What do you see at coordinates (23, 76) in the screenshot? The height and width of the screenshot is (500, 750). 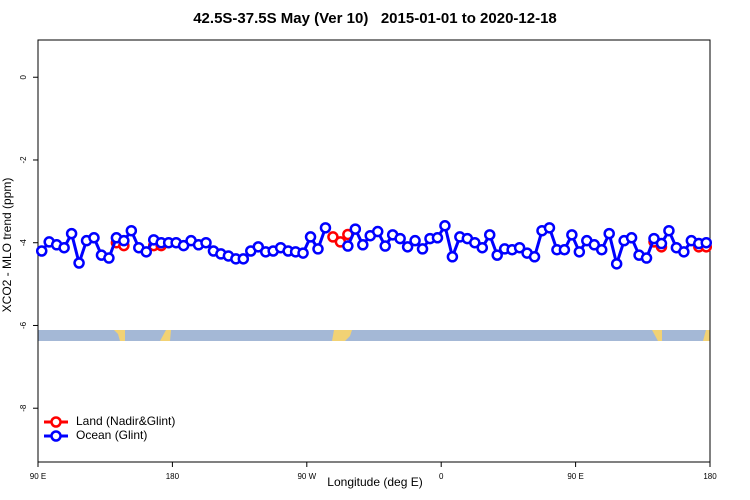 I see `y-tick-label: 0` at bounding box center [23, 76].